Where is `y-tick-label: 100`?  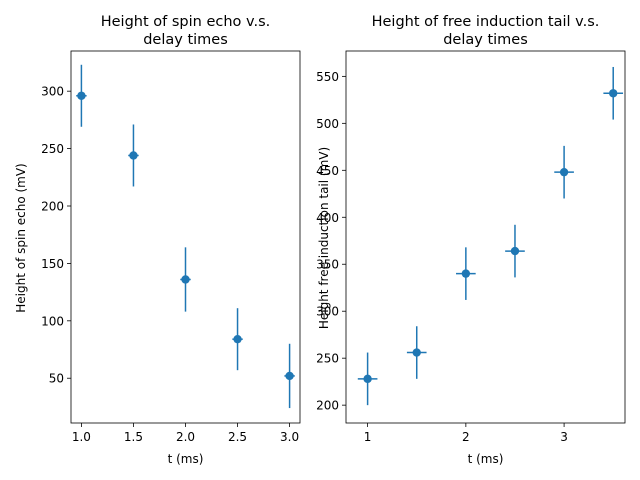
y-tick-label: 100 is located at coordinates (52, 321).